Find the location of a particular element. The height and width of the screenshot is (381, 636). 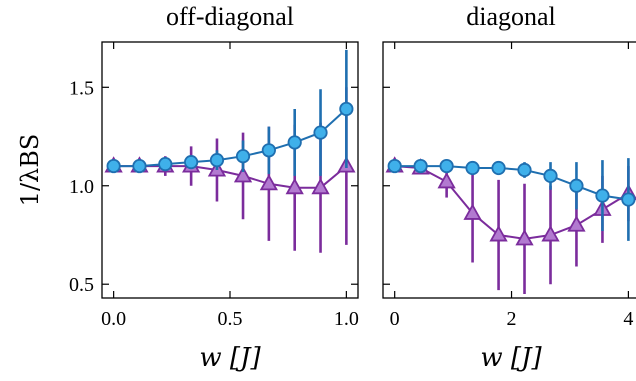

x-tick-label: 0 is located at coordinates (395, 319).